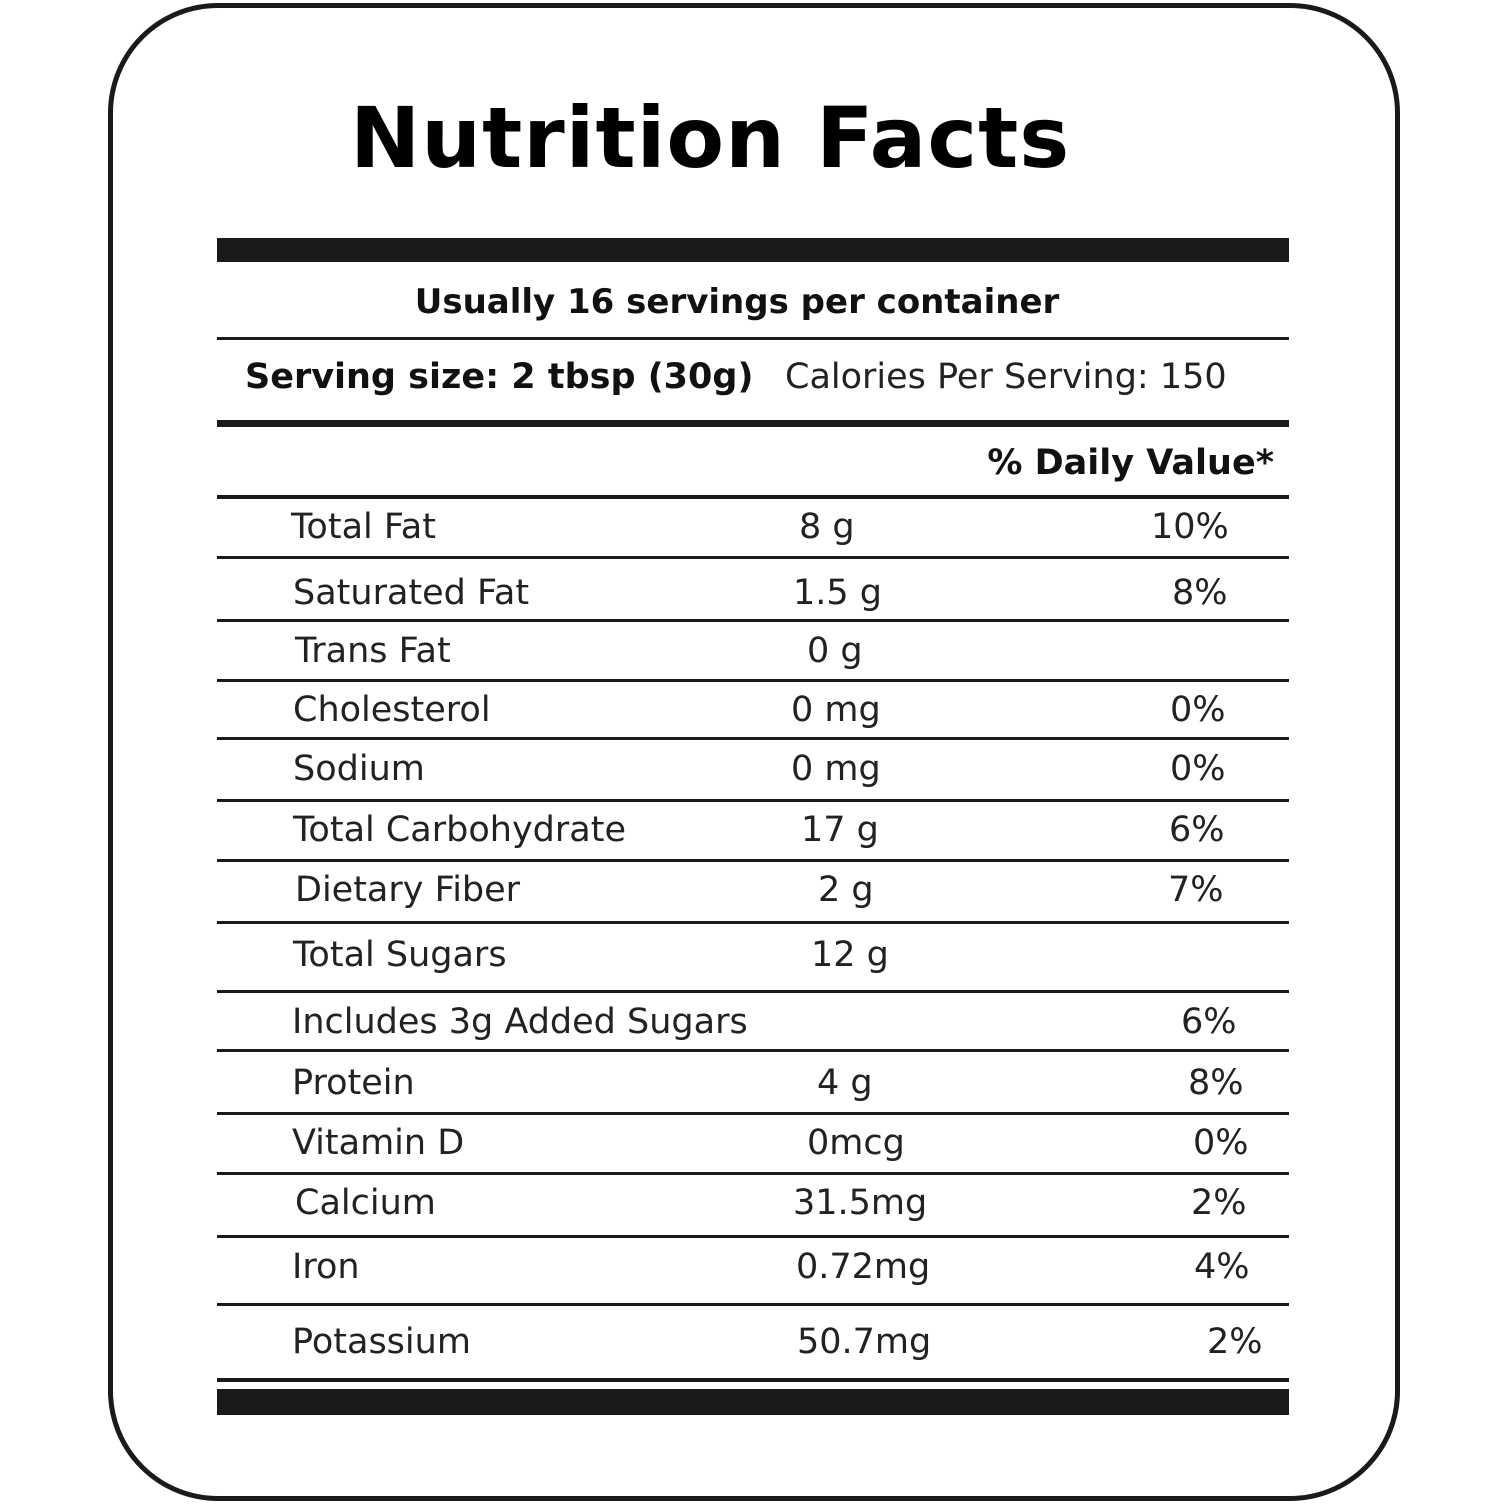 The image size is (1512, 1512). I want to click on nutrient-row: Vitamin D 0mcg 0%, so click(753, 1141).